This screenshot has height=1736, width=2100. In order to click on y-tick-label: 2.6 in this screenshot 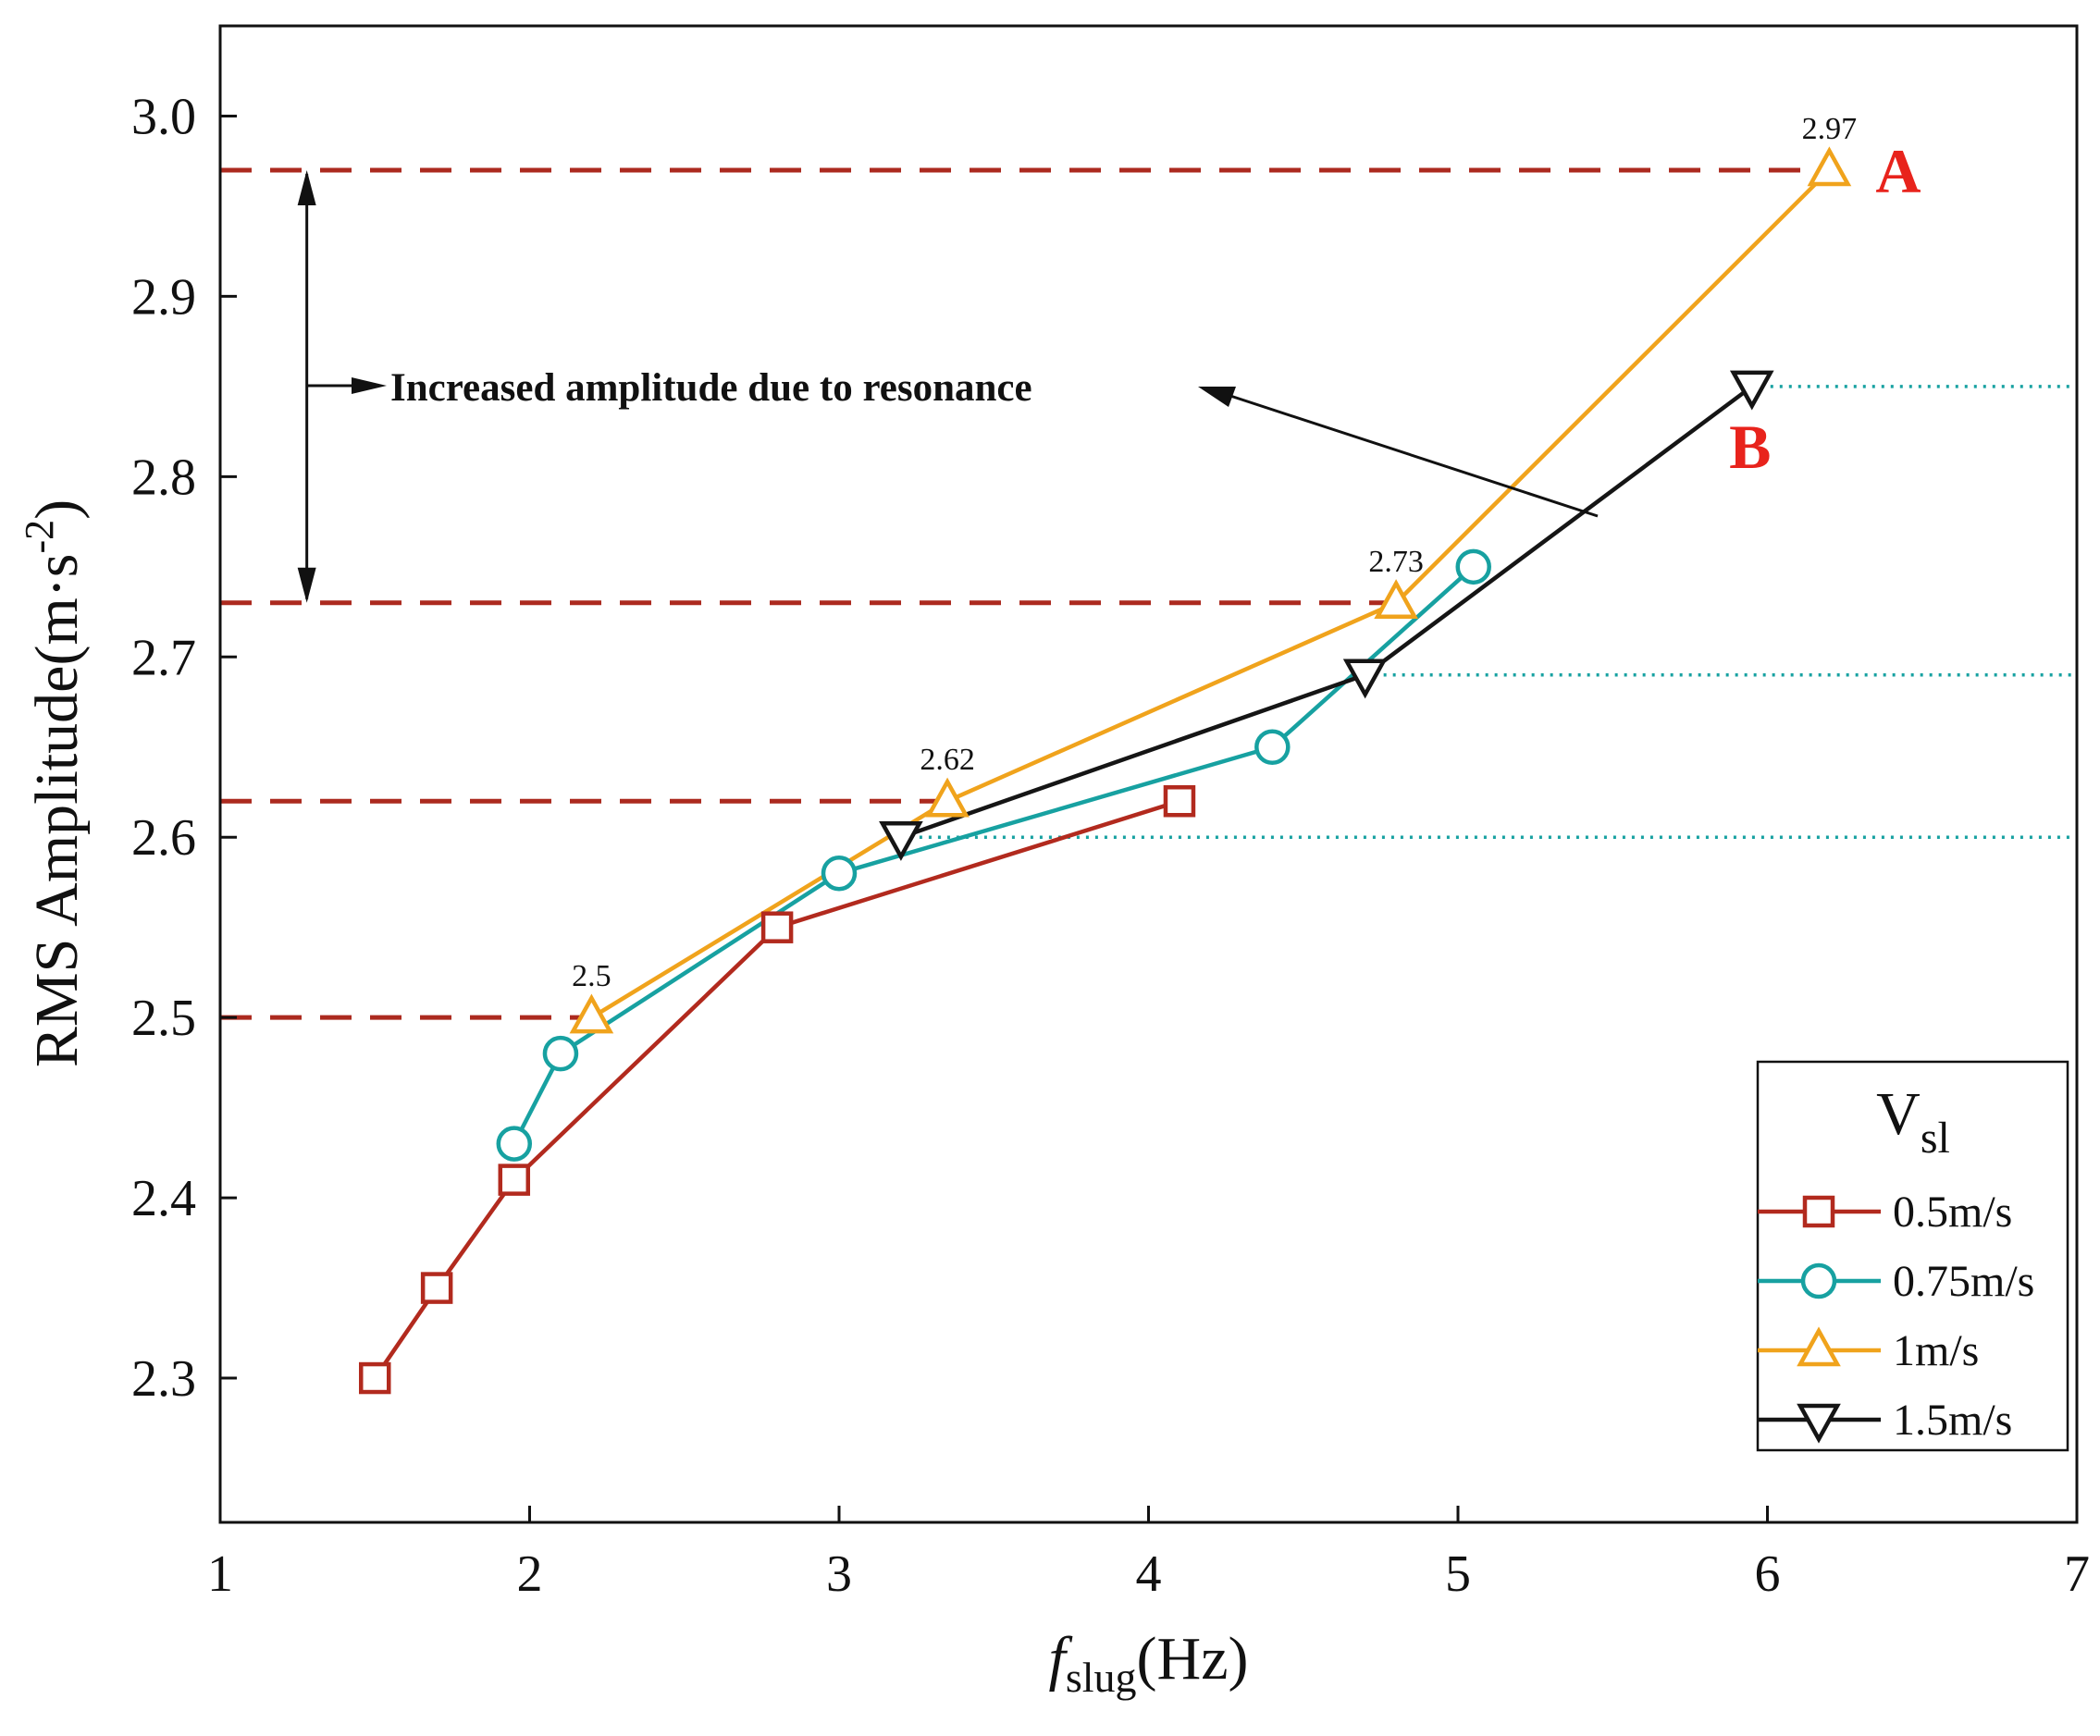, I will do `click(163, 838)`.